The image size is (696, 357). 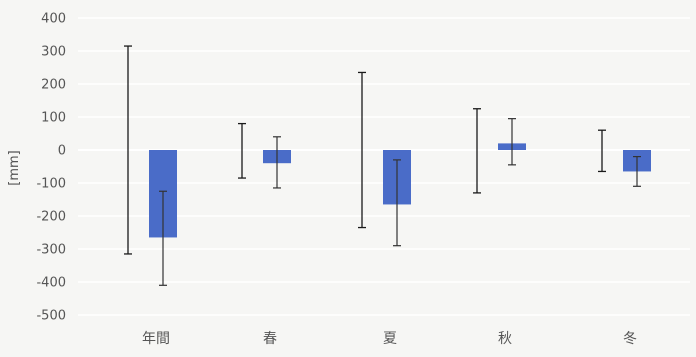 What do you see at coordinates (270, 339) in the screenshot?
I see `x-category-label: 春` at bounding box center [270, 339].